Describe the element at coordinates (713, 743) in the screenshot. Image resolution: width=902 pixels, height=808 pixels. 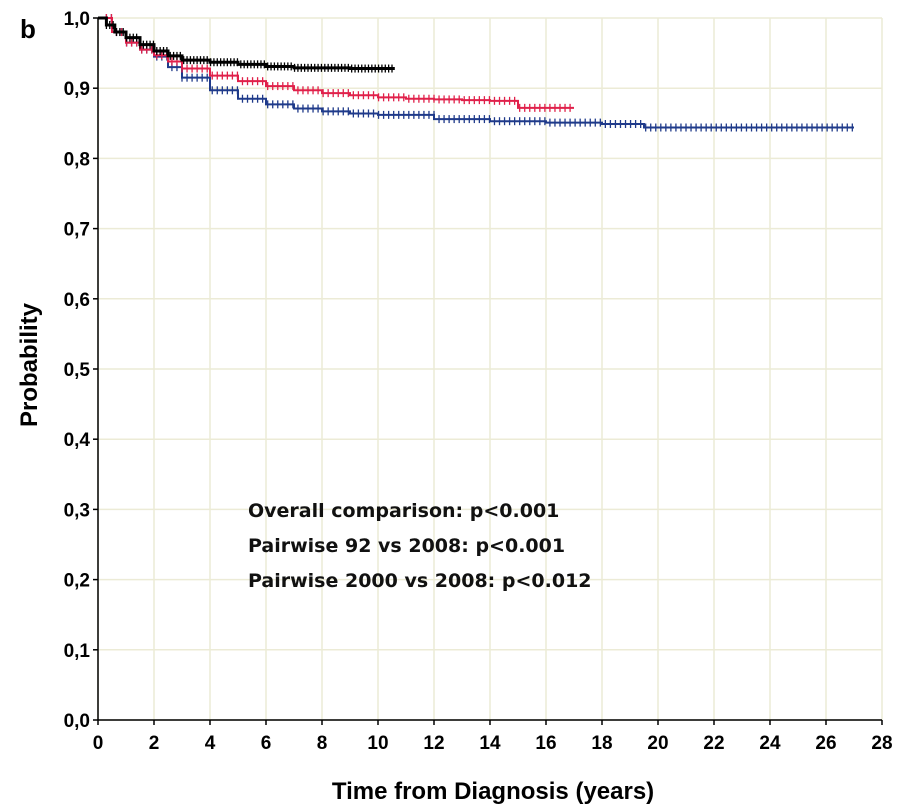
I see `x-tick-label: 22` at that location.